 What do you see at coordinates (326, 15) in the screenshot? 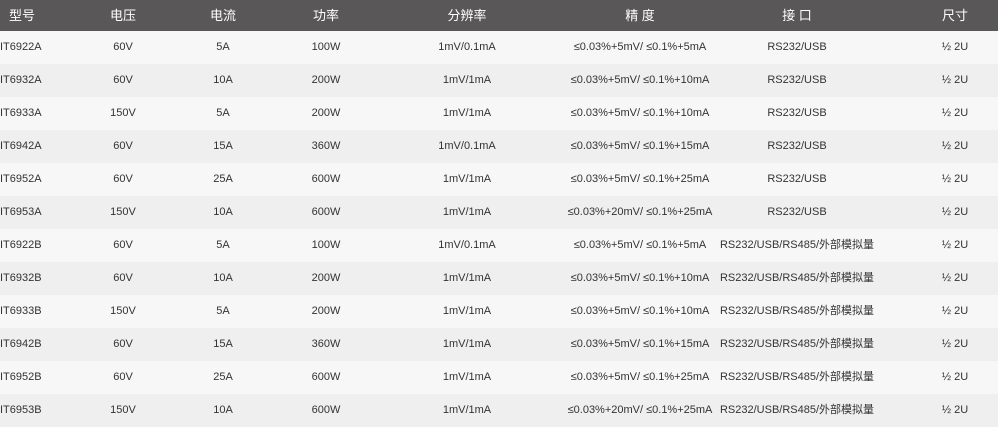
I see `header-power: 功率` at bounding box center [326, 15].